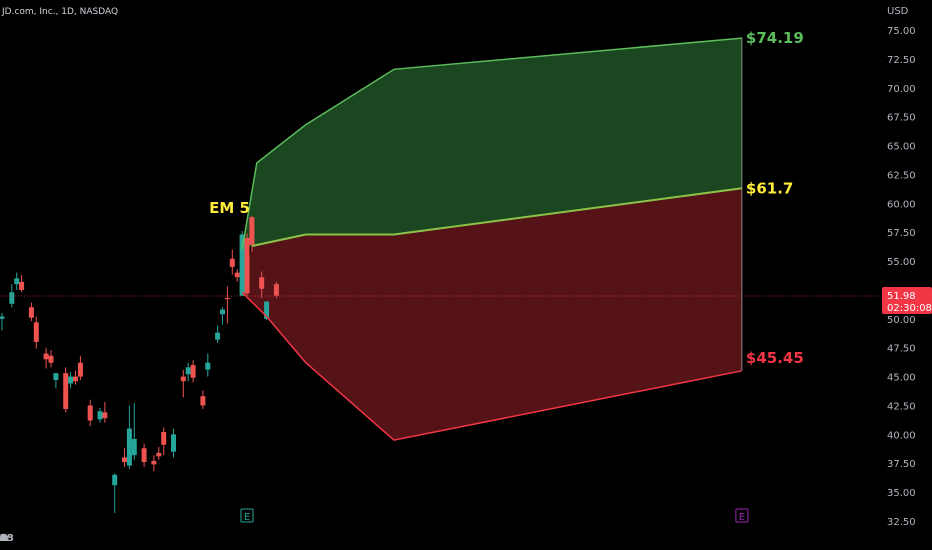  What do you see at coordinates (901, 147) in the screenshot?
I see `y-tick-label: 65.00` at bounding box center [901, 147].